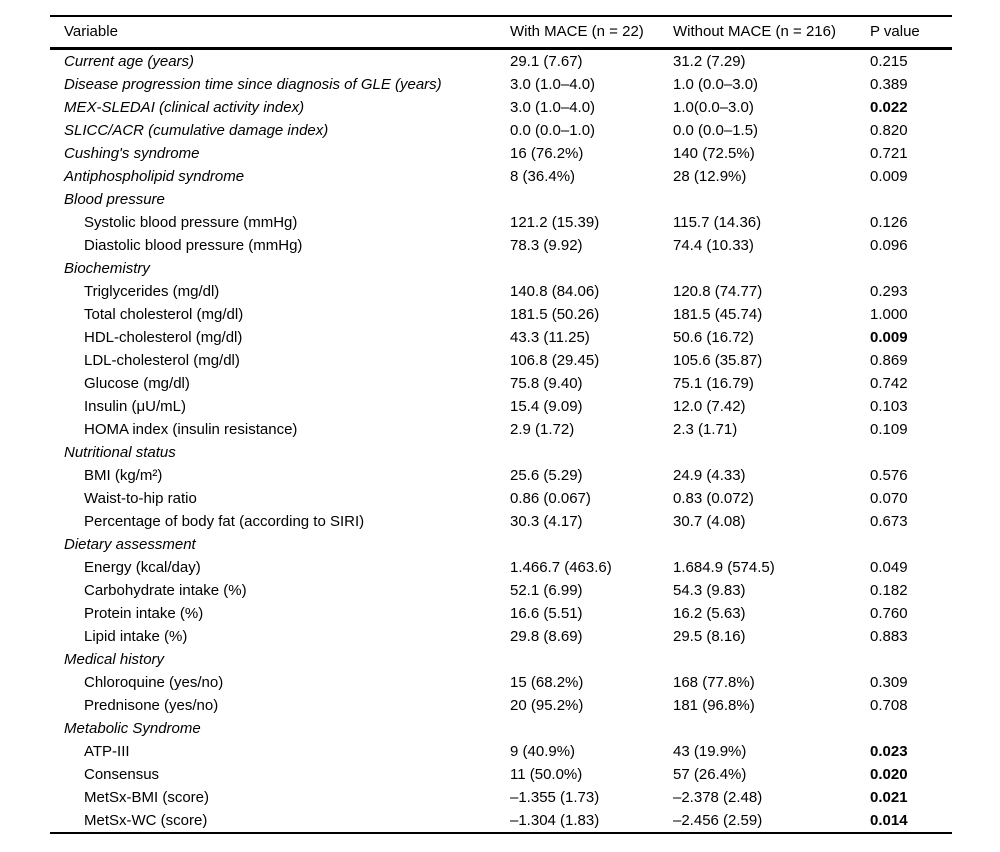 This screenshot has width=1000, height=852. I want to click on variable-cell: Nutritional status, so click(120, 452).